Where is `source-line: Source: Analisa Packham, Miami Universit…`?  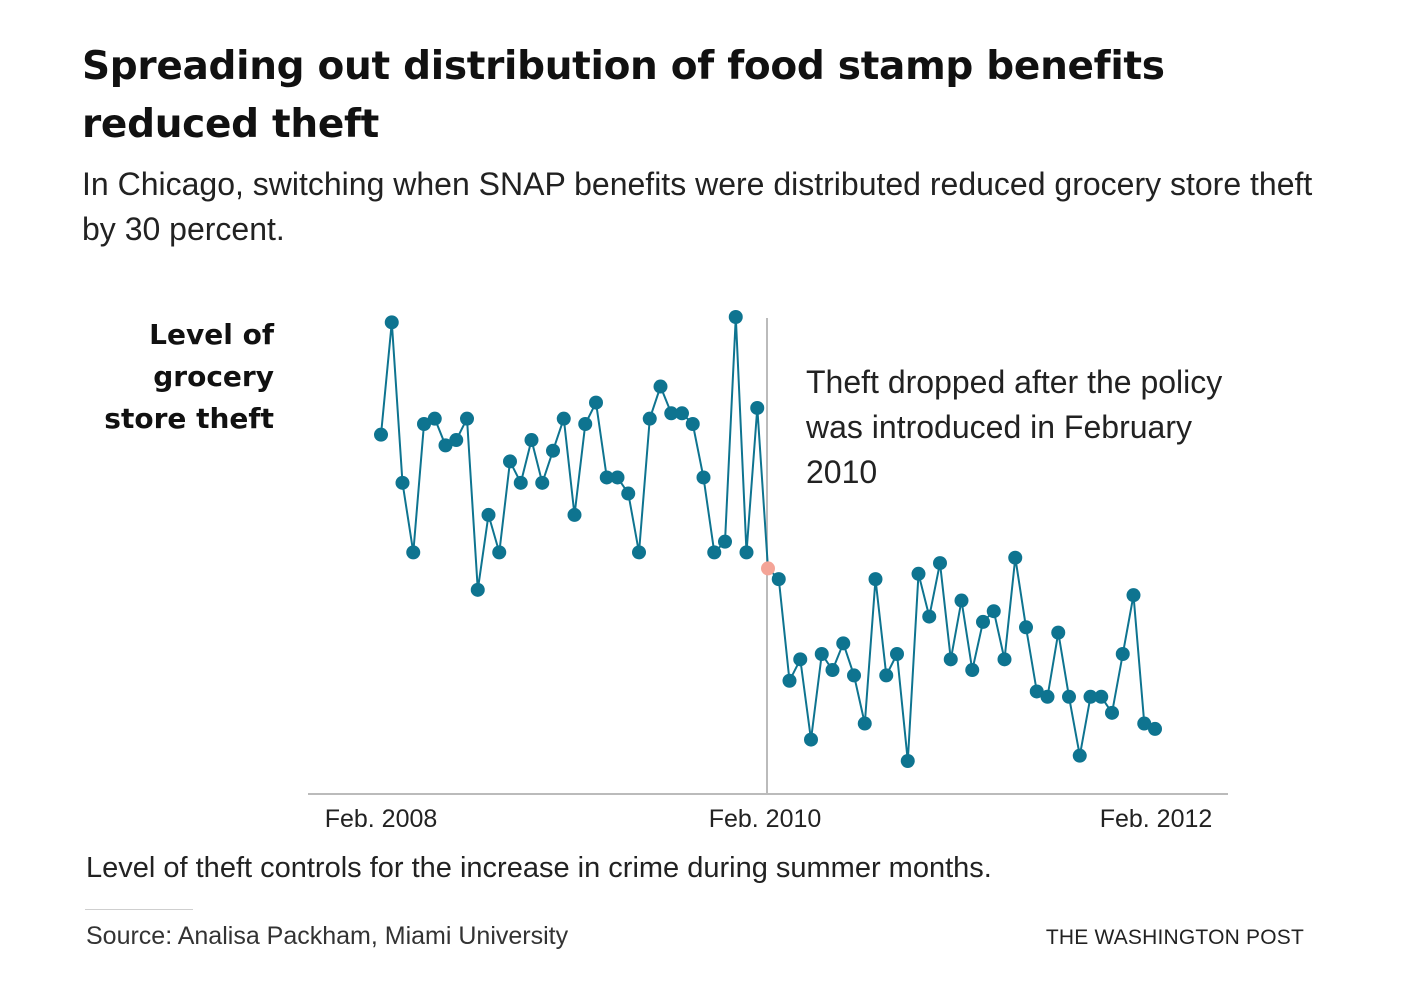 source-line: Source: Analisa Packham, Miami Universit… is located at coordinates (327, 936).